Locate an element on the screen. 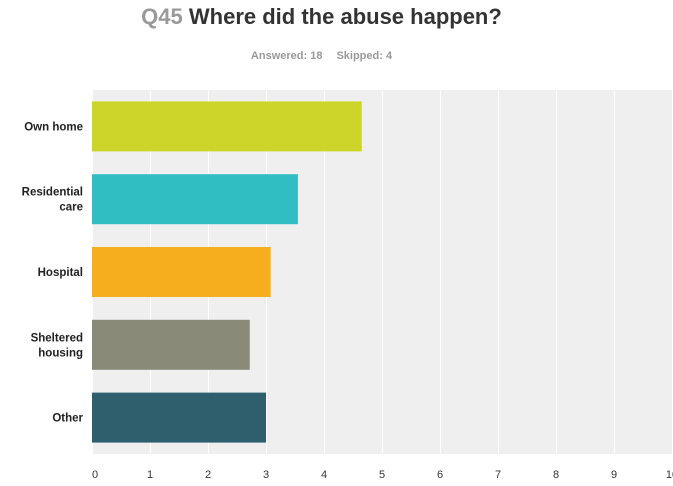  answered-count: Answered: 18 is located at coordinates (286, 56).